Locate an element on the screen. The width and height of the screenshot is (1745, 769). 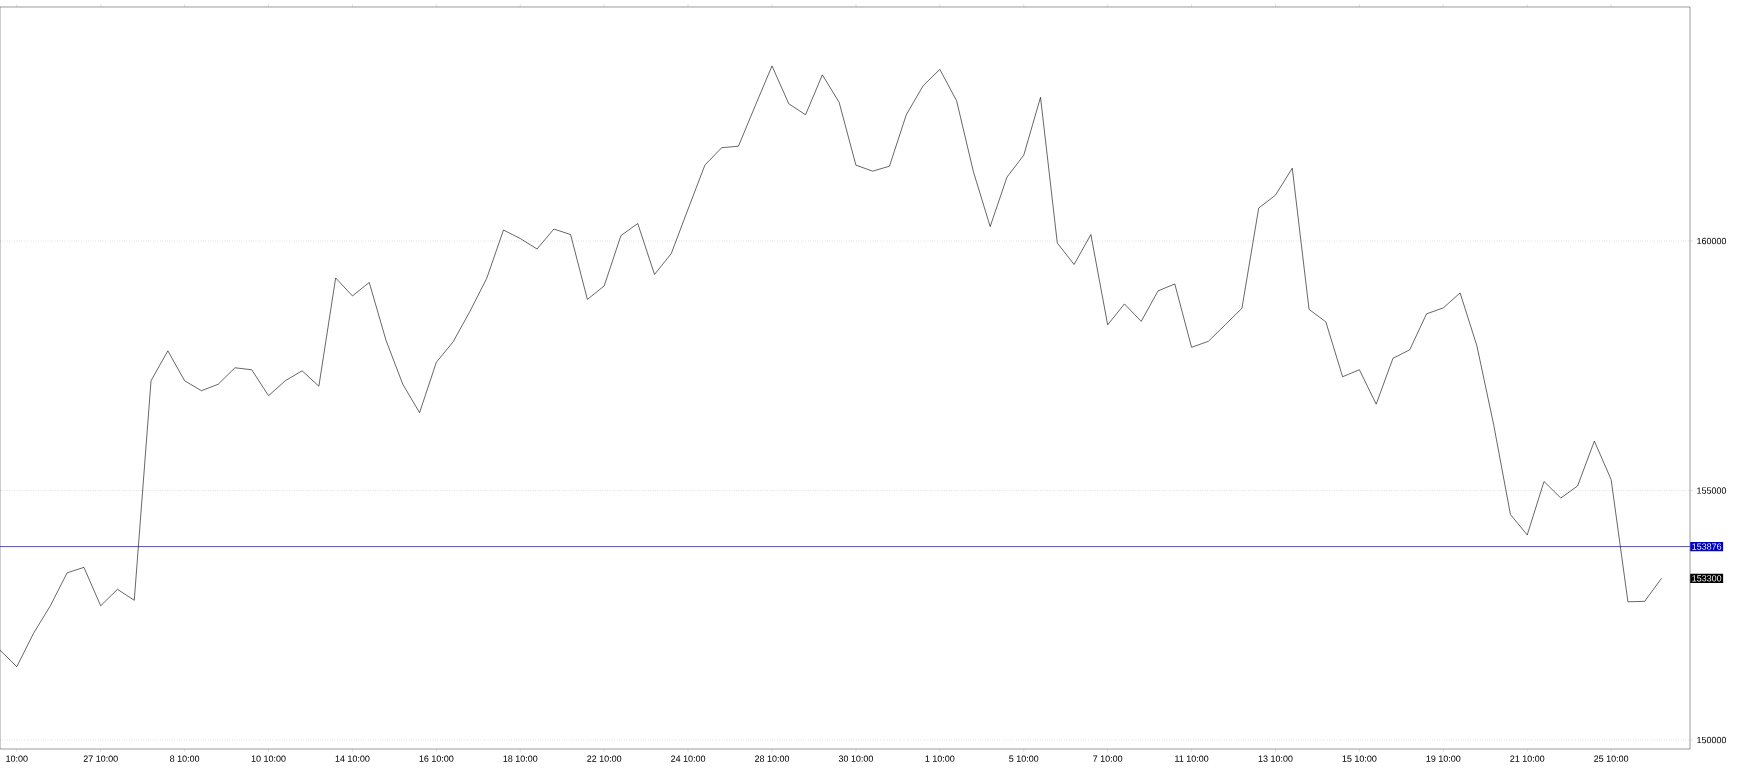
ref-line-label: 153876 is located at coordinates (1707, 546).